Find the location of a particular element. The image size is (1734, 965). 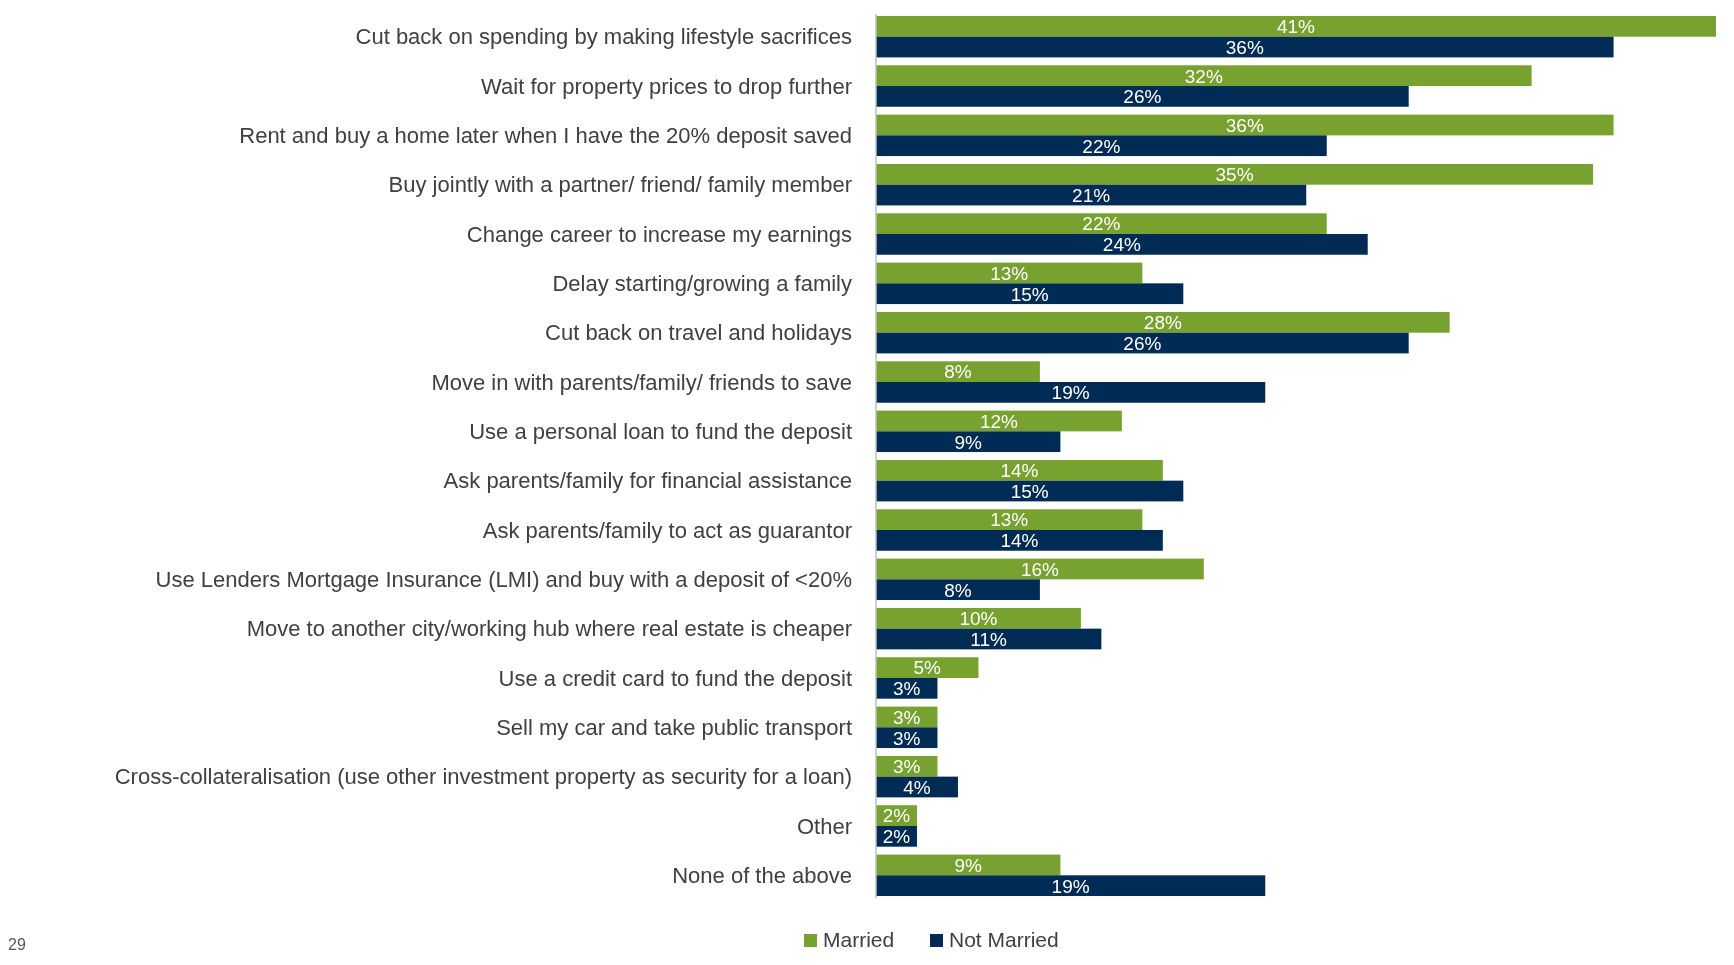

y-tick-label: Use a personal loan to fund the deposit is located at coordinates (660, 432).